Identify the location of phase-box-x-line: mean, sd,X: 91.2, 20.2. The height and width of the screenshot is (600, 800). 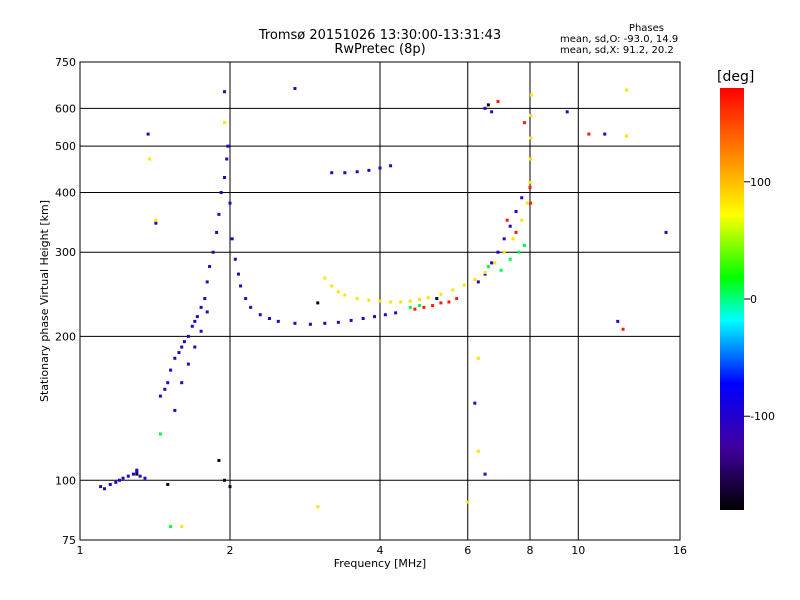
(617, 50).